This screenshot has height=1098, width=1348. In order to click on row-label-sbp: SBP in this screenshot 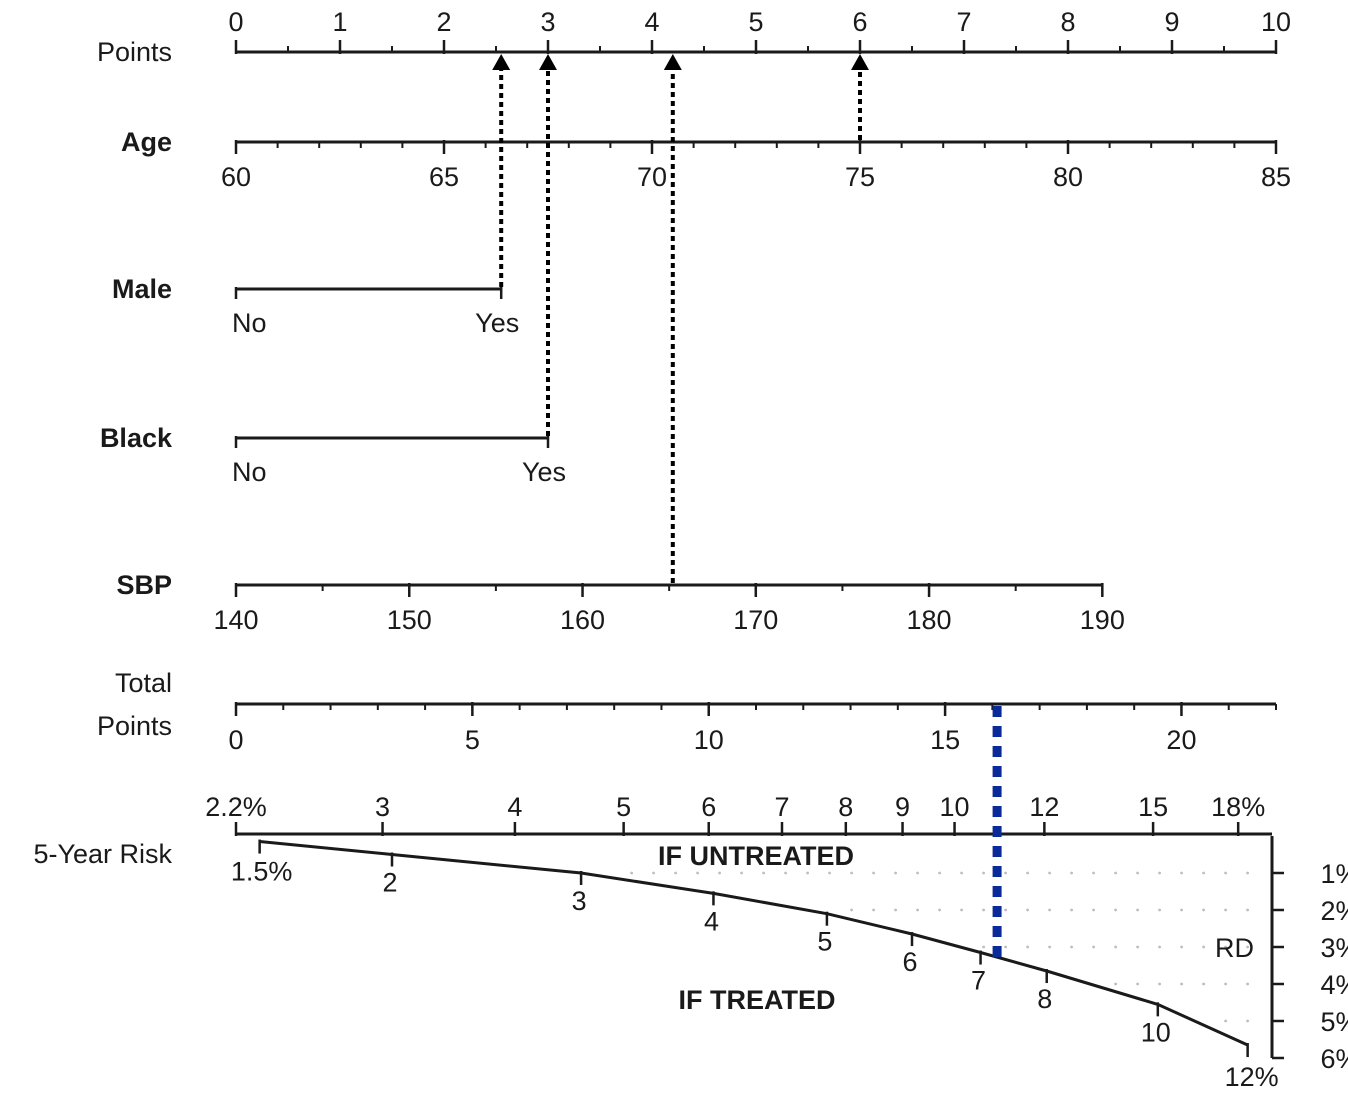, I will do `click(144, 585)`.